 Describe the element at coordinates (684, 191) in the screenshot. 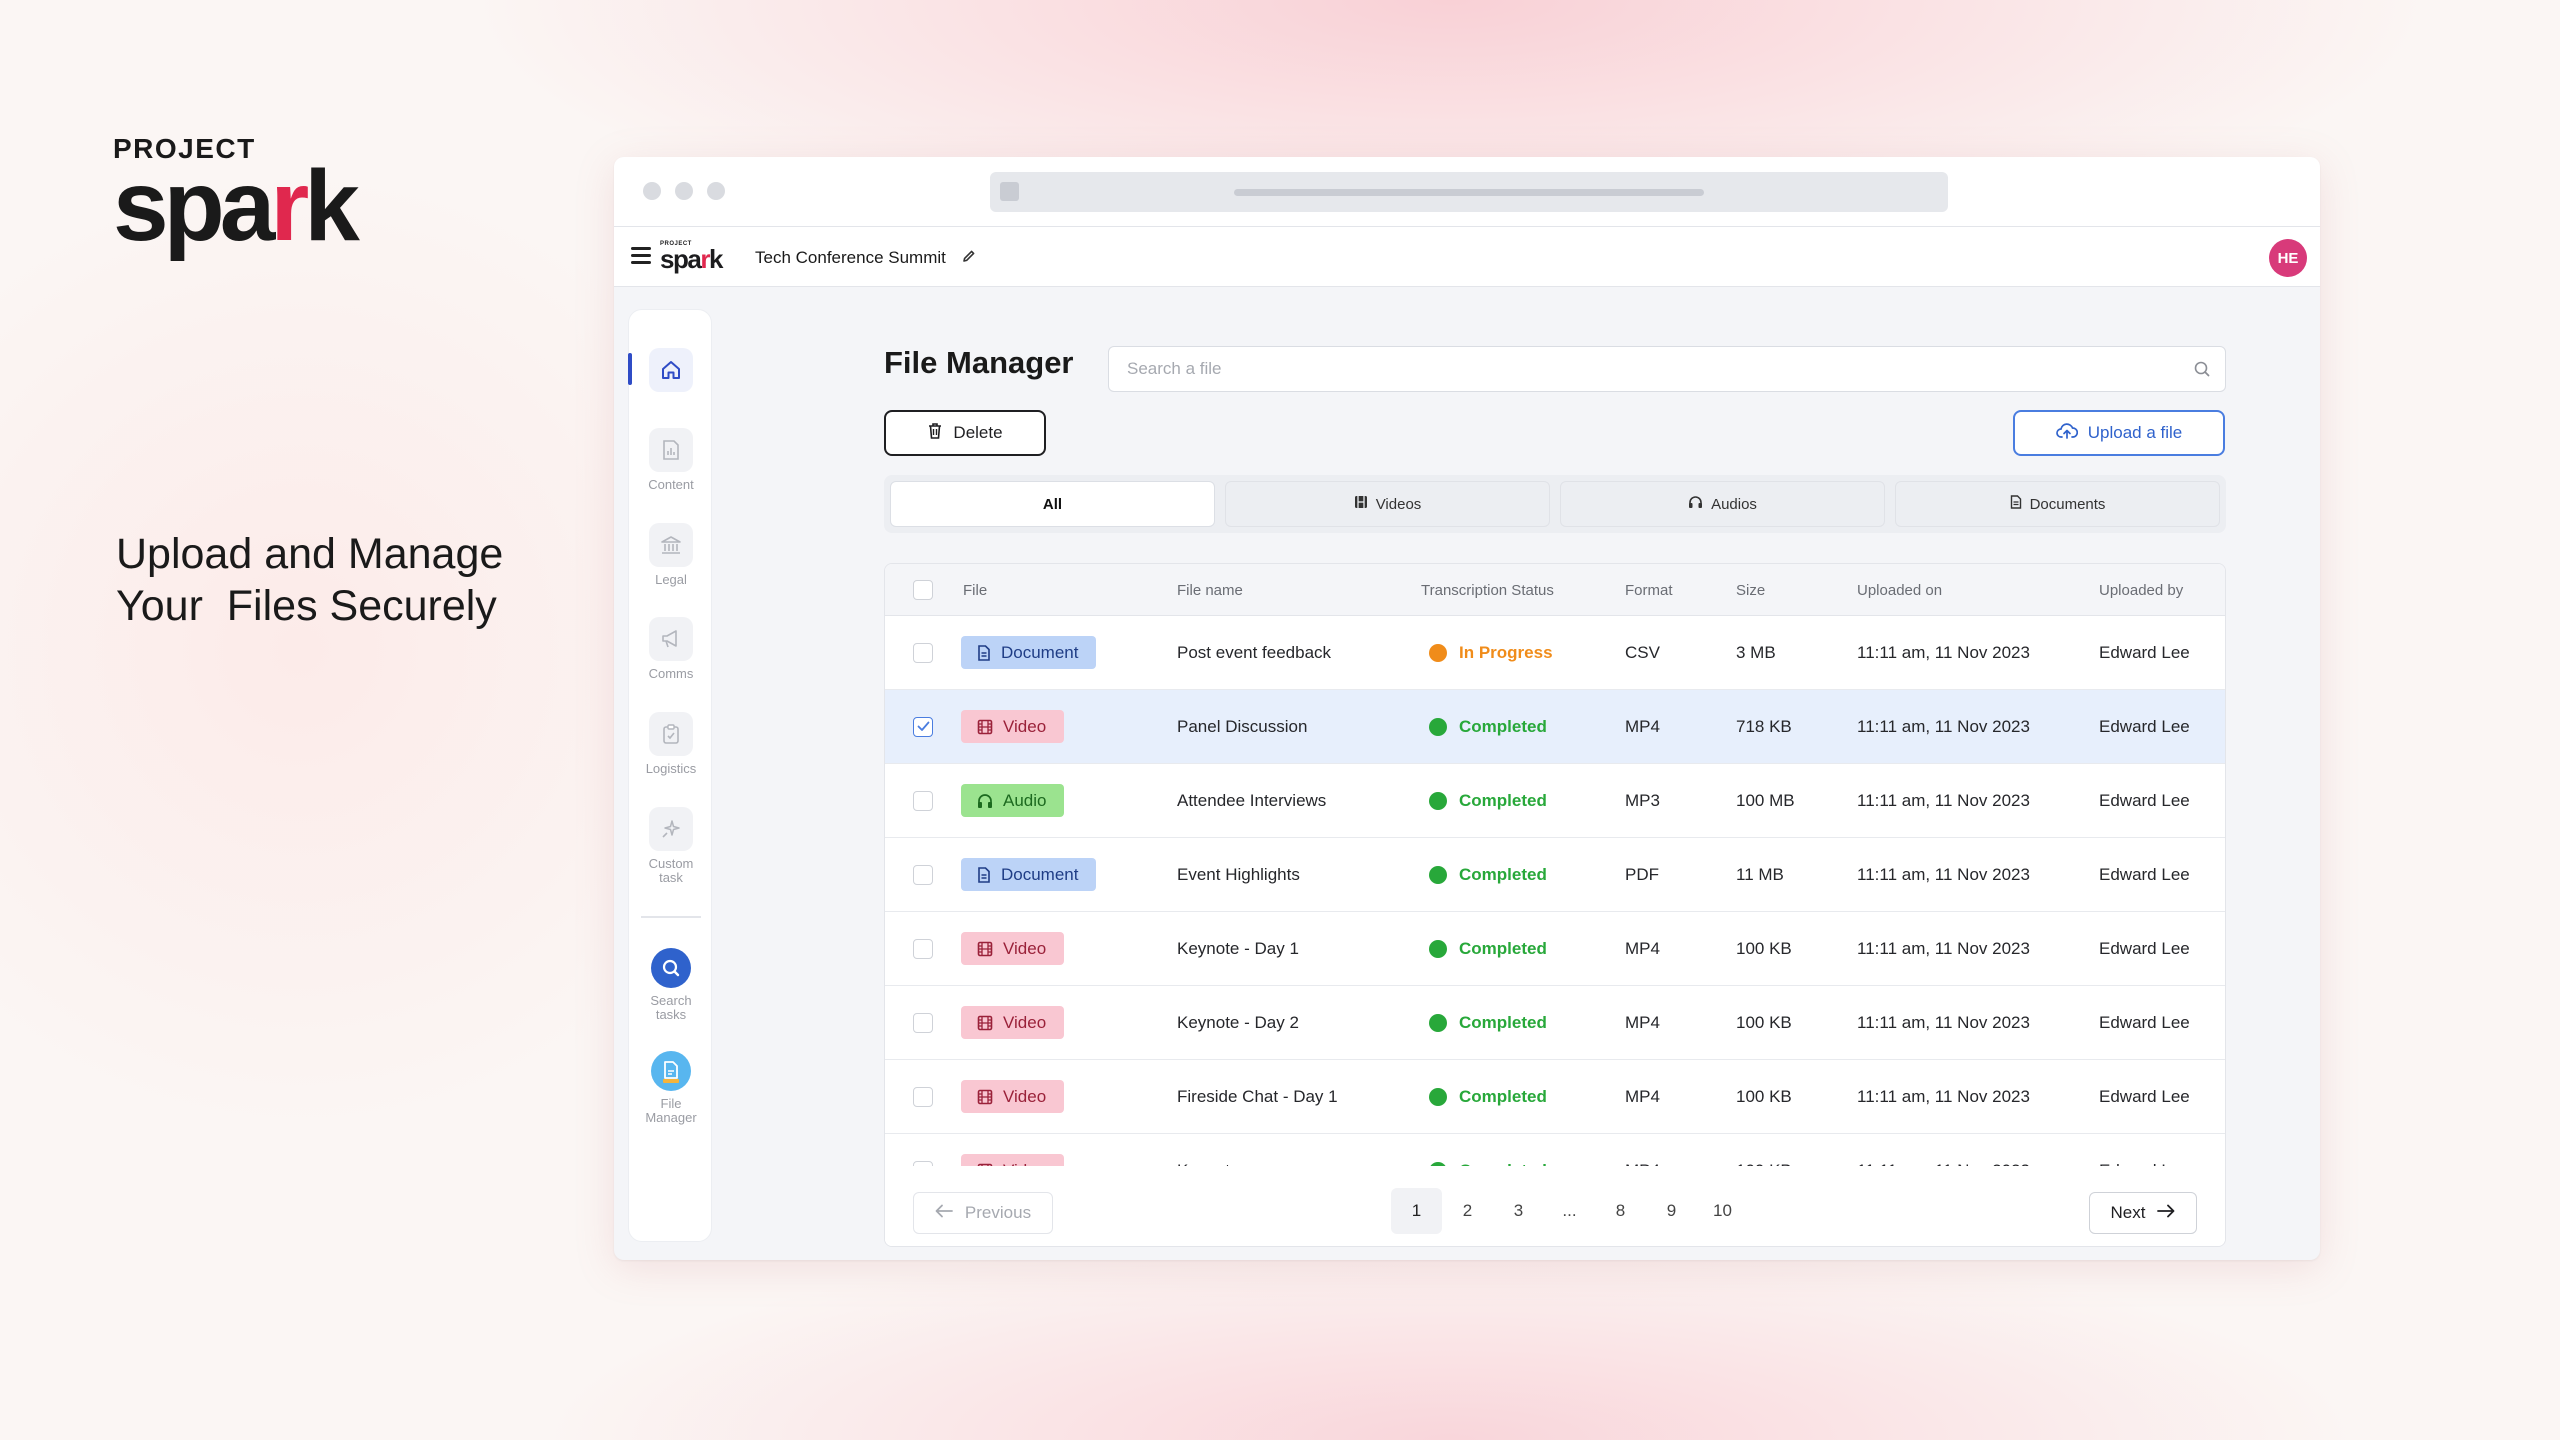

I see `window-minimize-dot` at that location.